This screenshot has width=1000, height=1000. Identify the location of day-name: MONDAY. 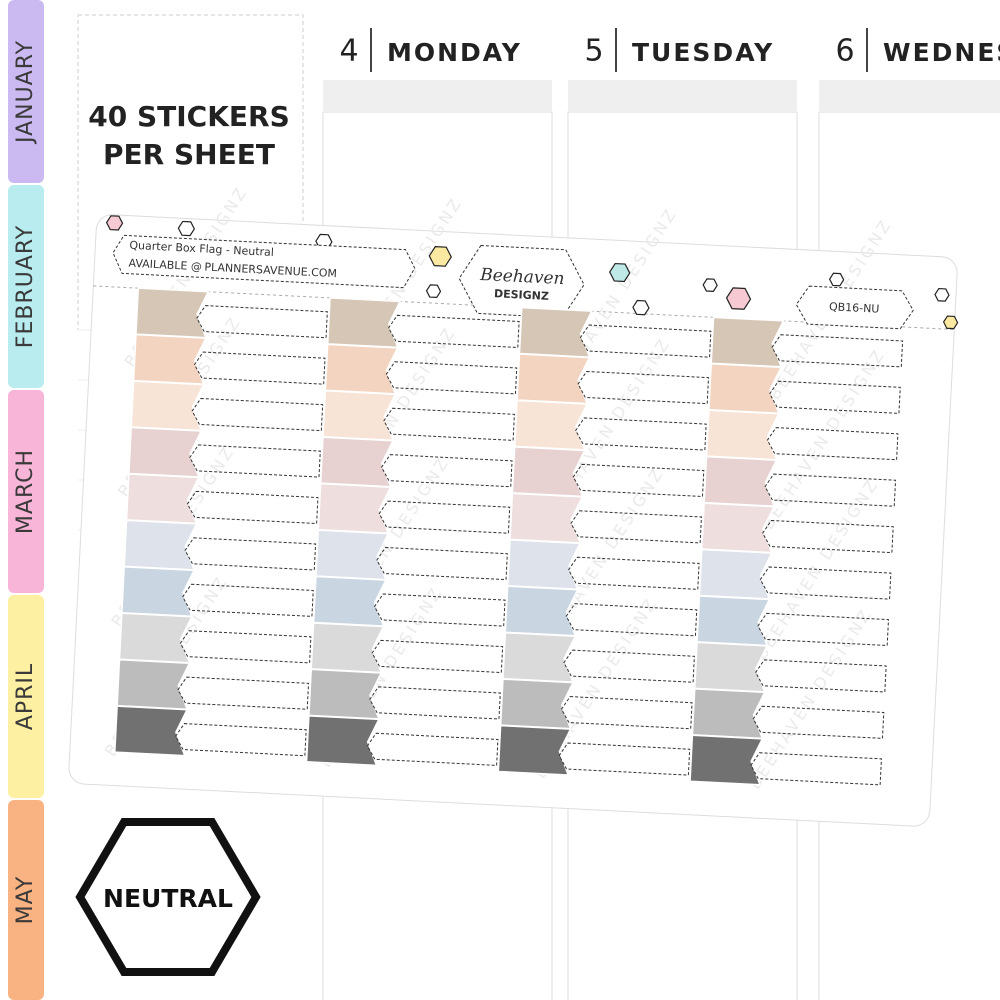
(454, 52).